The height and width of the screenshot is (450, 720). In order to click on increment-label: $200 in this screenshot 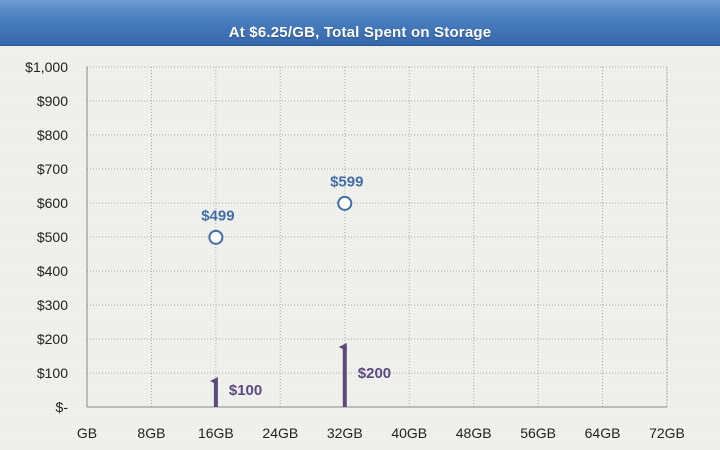, I will do `click(374, 373)`.